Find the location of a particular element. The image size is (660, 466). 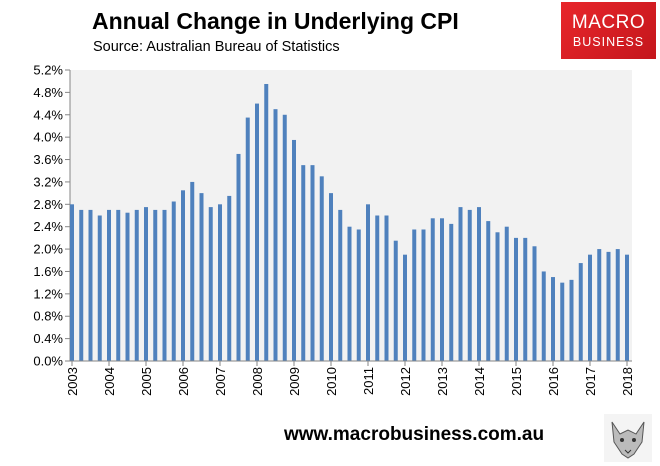

y-tick-label: 2.0% is located at coordinates (48, 249).